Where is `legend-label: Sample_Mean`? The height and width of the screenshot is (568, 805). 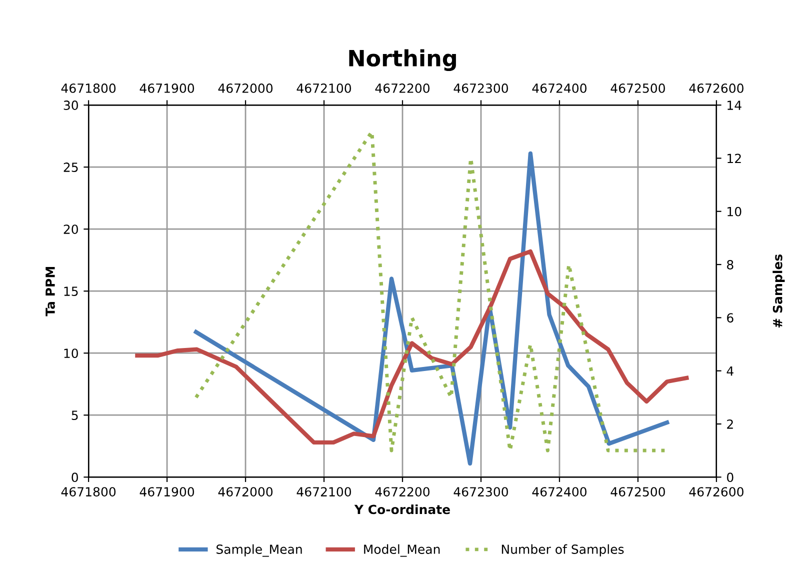
legend-label: Sample_Mean is located at coordinates (259, 550).